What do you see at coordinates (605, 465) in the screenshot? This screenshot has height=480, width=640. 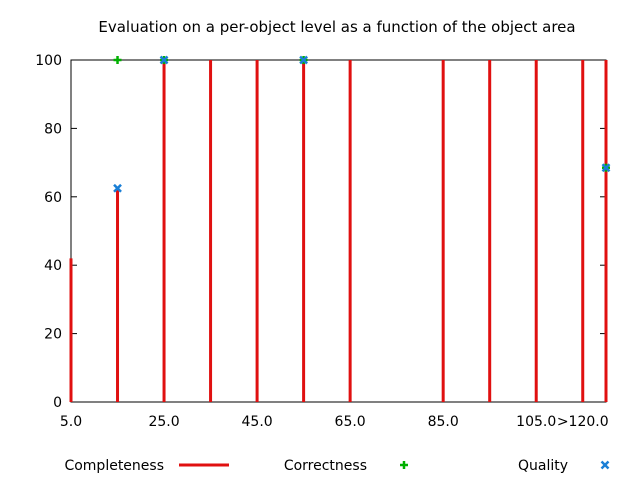 I see `legend-sample-quality` at bounding box center [605, 465].